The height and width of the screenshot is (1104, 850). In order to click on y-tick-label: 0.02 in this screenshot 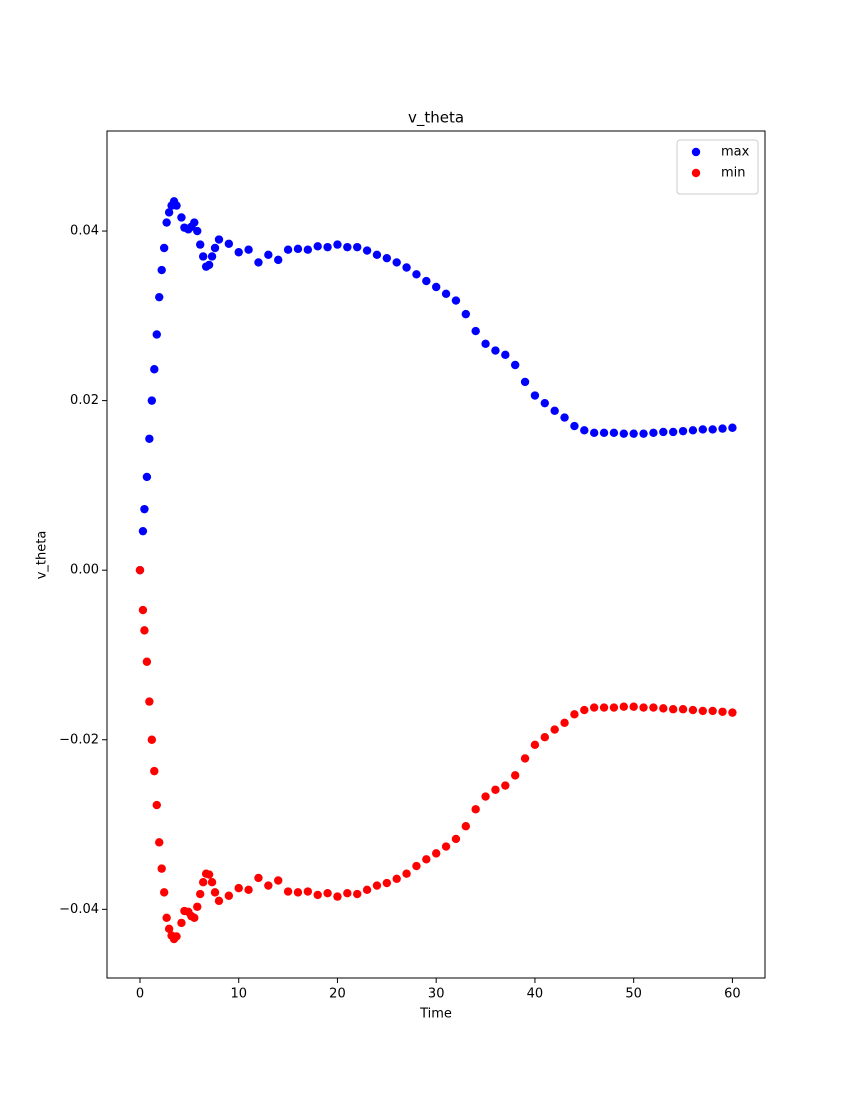, I will do `click(84, 400)`.